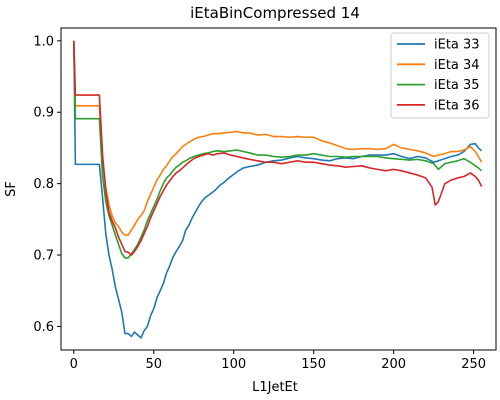 The height and width of the screenshot is (400, 500). Describe the element at coordinates (43, 327) in the screenshot. I see `y-tick-label: 0.6` at that location.